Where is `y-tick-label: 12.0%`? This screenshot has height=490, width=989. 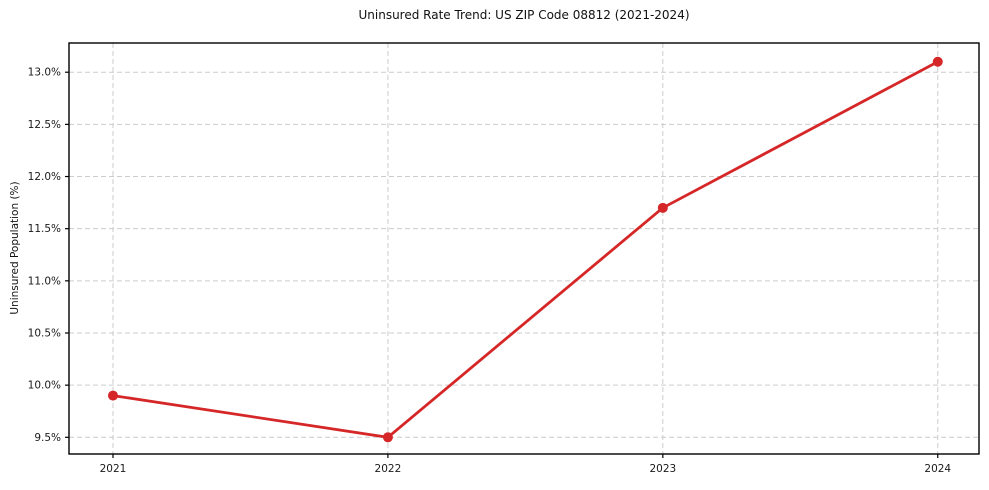
y-tick-label: 12.0% is located at coordinates (44, 177).